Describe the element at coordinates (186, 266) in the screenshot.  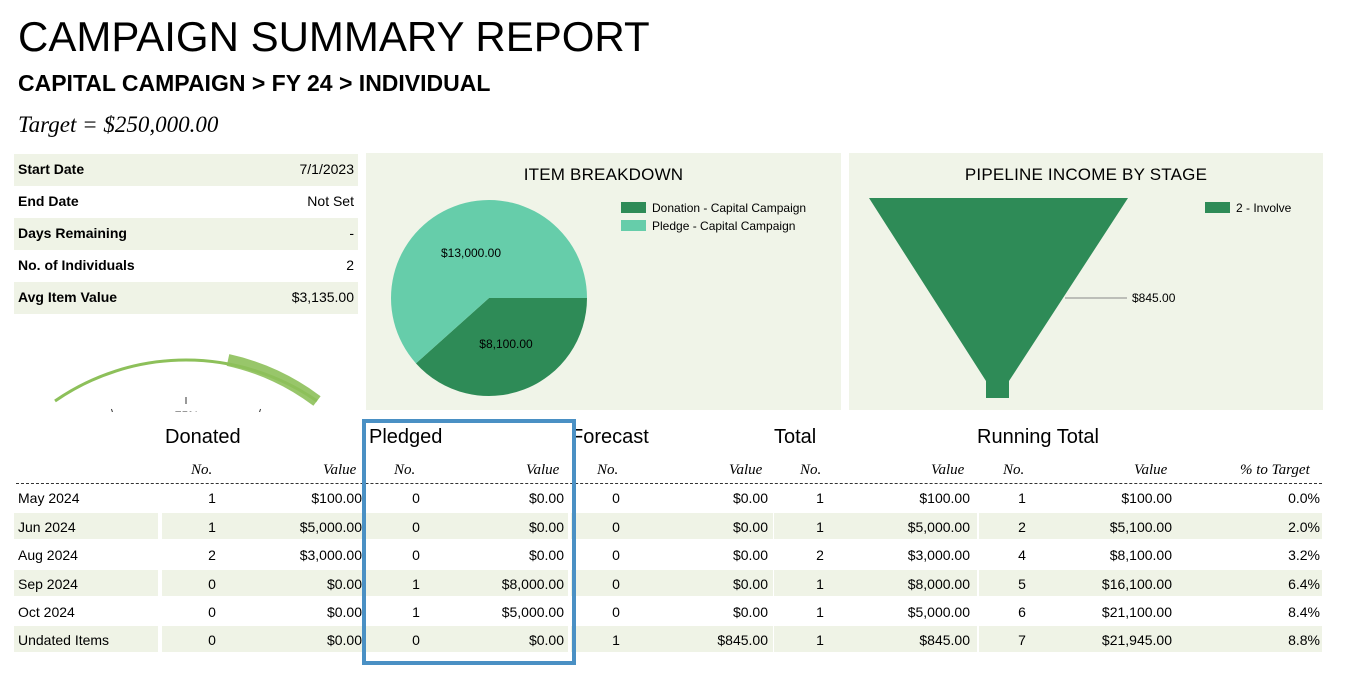
I see `stat-row-individuals: No. of Individuals 2` at that location.